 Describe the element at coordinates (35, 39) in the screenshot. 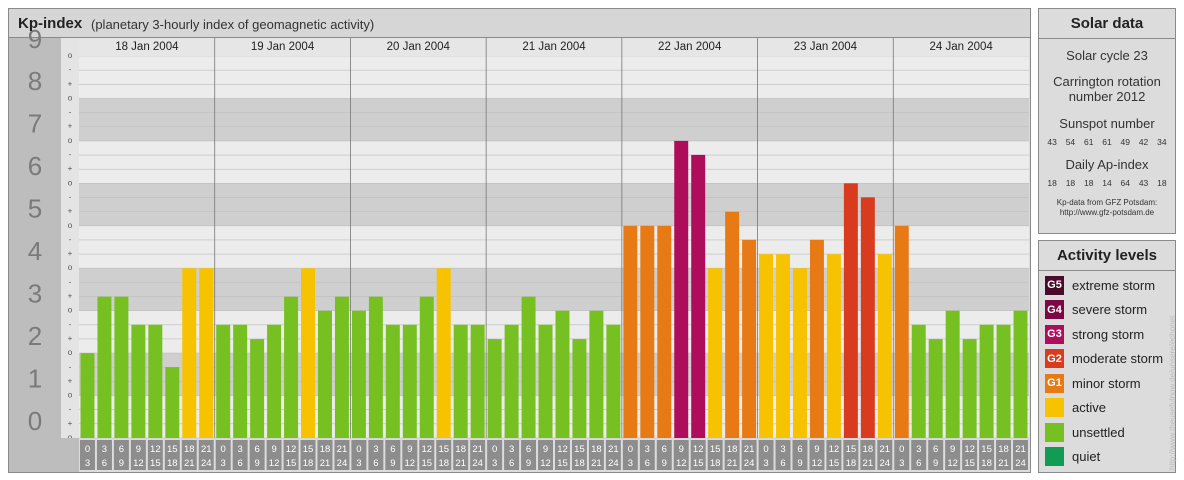

I see `y-tick-label: 9` at that location.